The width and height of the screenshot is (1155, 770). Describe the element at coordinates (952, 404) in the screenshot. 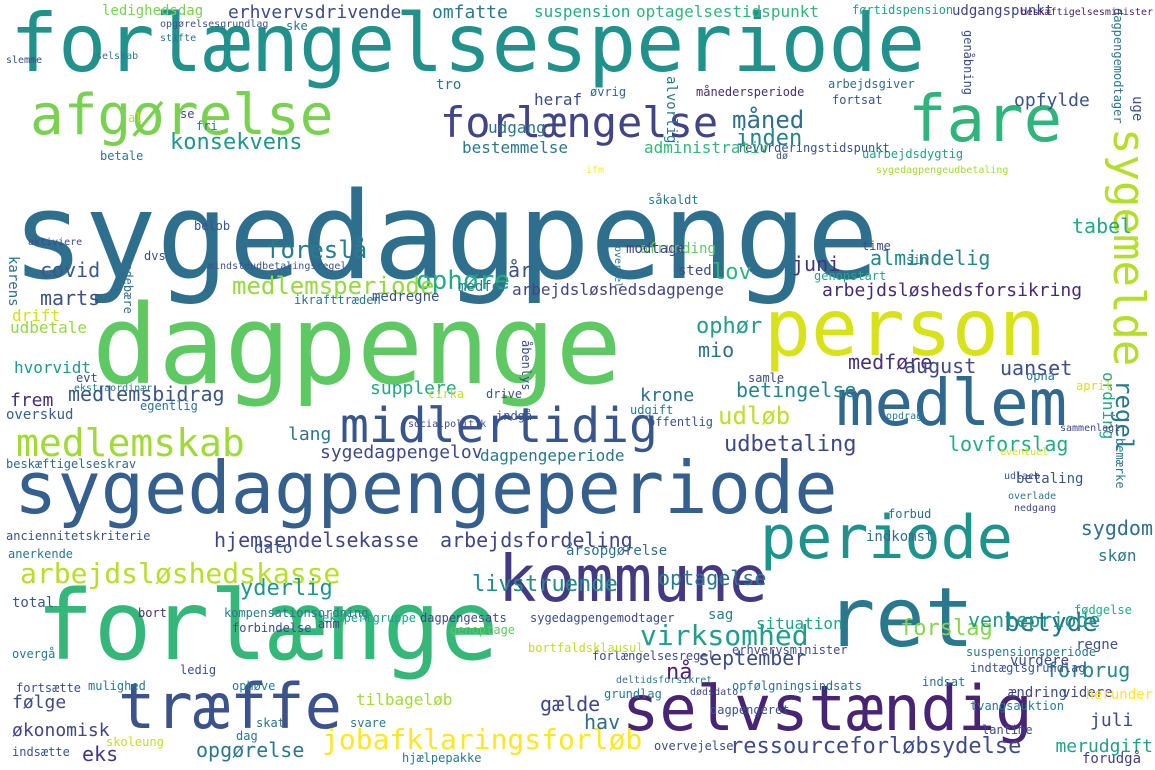

I see `cloud-word: medlem` at that location.